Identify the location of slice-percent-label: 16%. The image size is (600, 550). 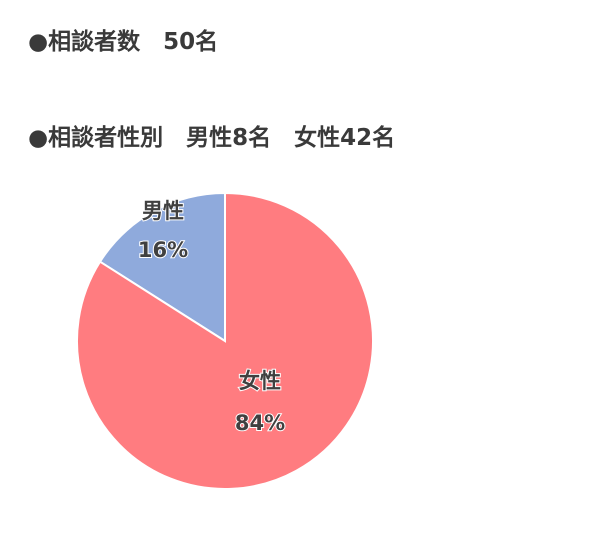
(163, 250).